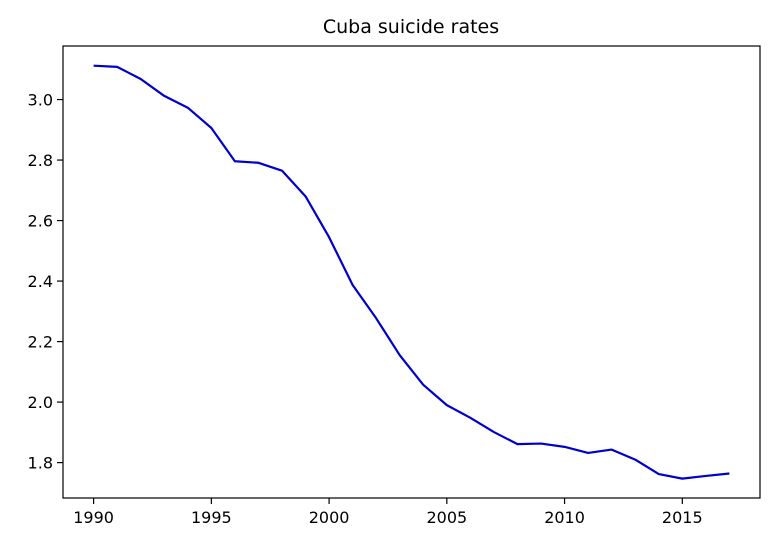  What do you see at coordinates (411, 27) in the screenshot?
I see `chart-title: Cuba suicide rates` at bounding box center [411, 27].